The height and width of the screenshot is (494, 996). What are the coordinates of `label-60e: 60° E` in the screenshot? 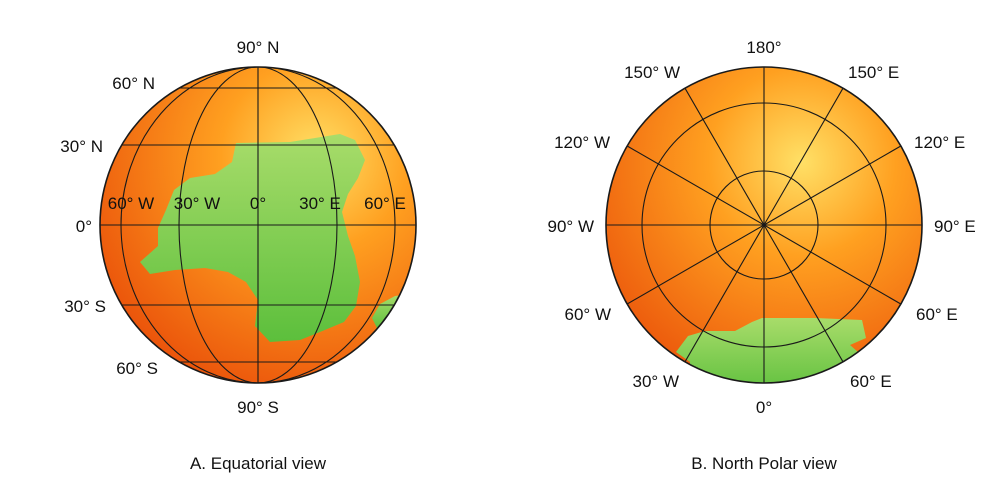 It's located at (385, 203).